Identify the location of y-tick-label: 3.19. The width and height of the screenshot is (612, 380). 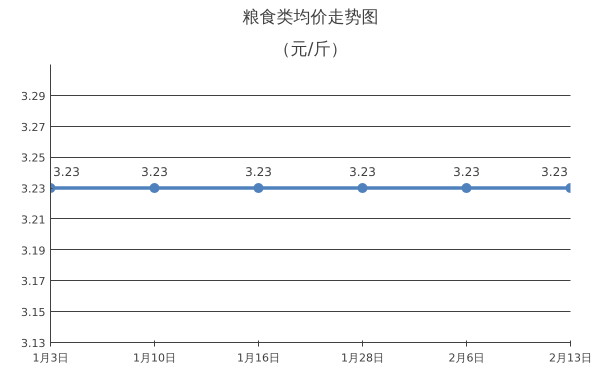
(33, 251).